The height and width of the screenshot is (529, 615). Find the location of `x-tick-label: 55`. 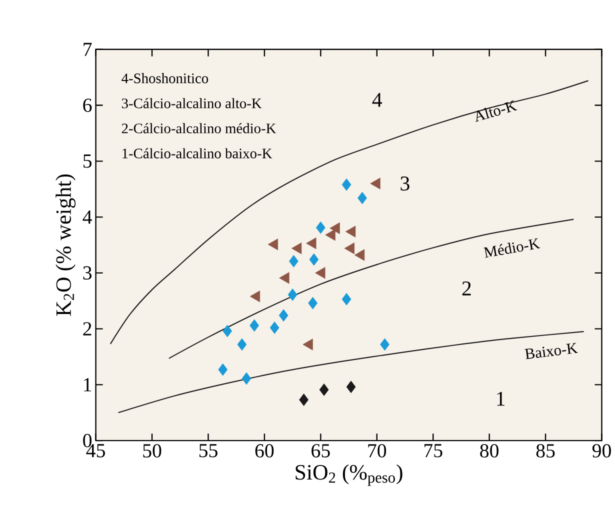

x-tick-label: 55 is located at coordinates (208, 451).